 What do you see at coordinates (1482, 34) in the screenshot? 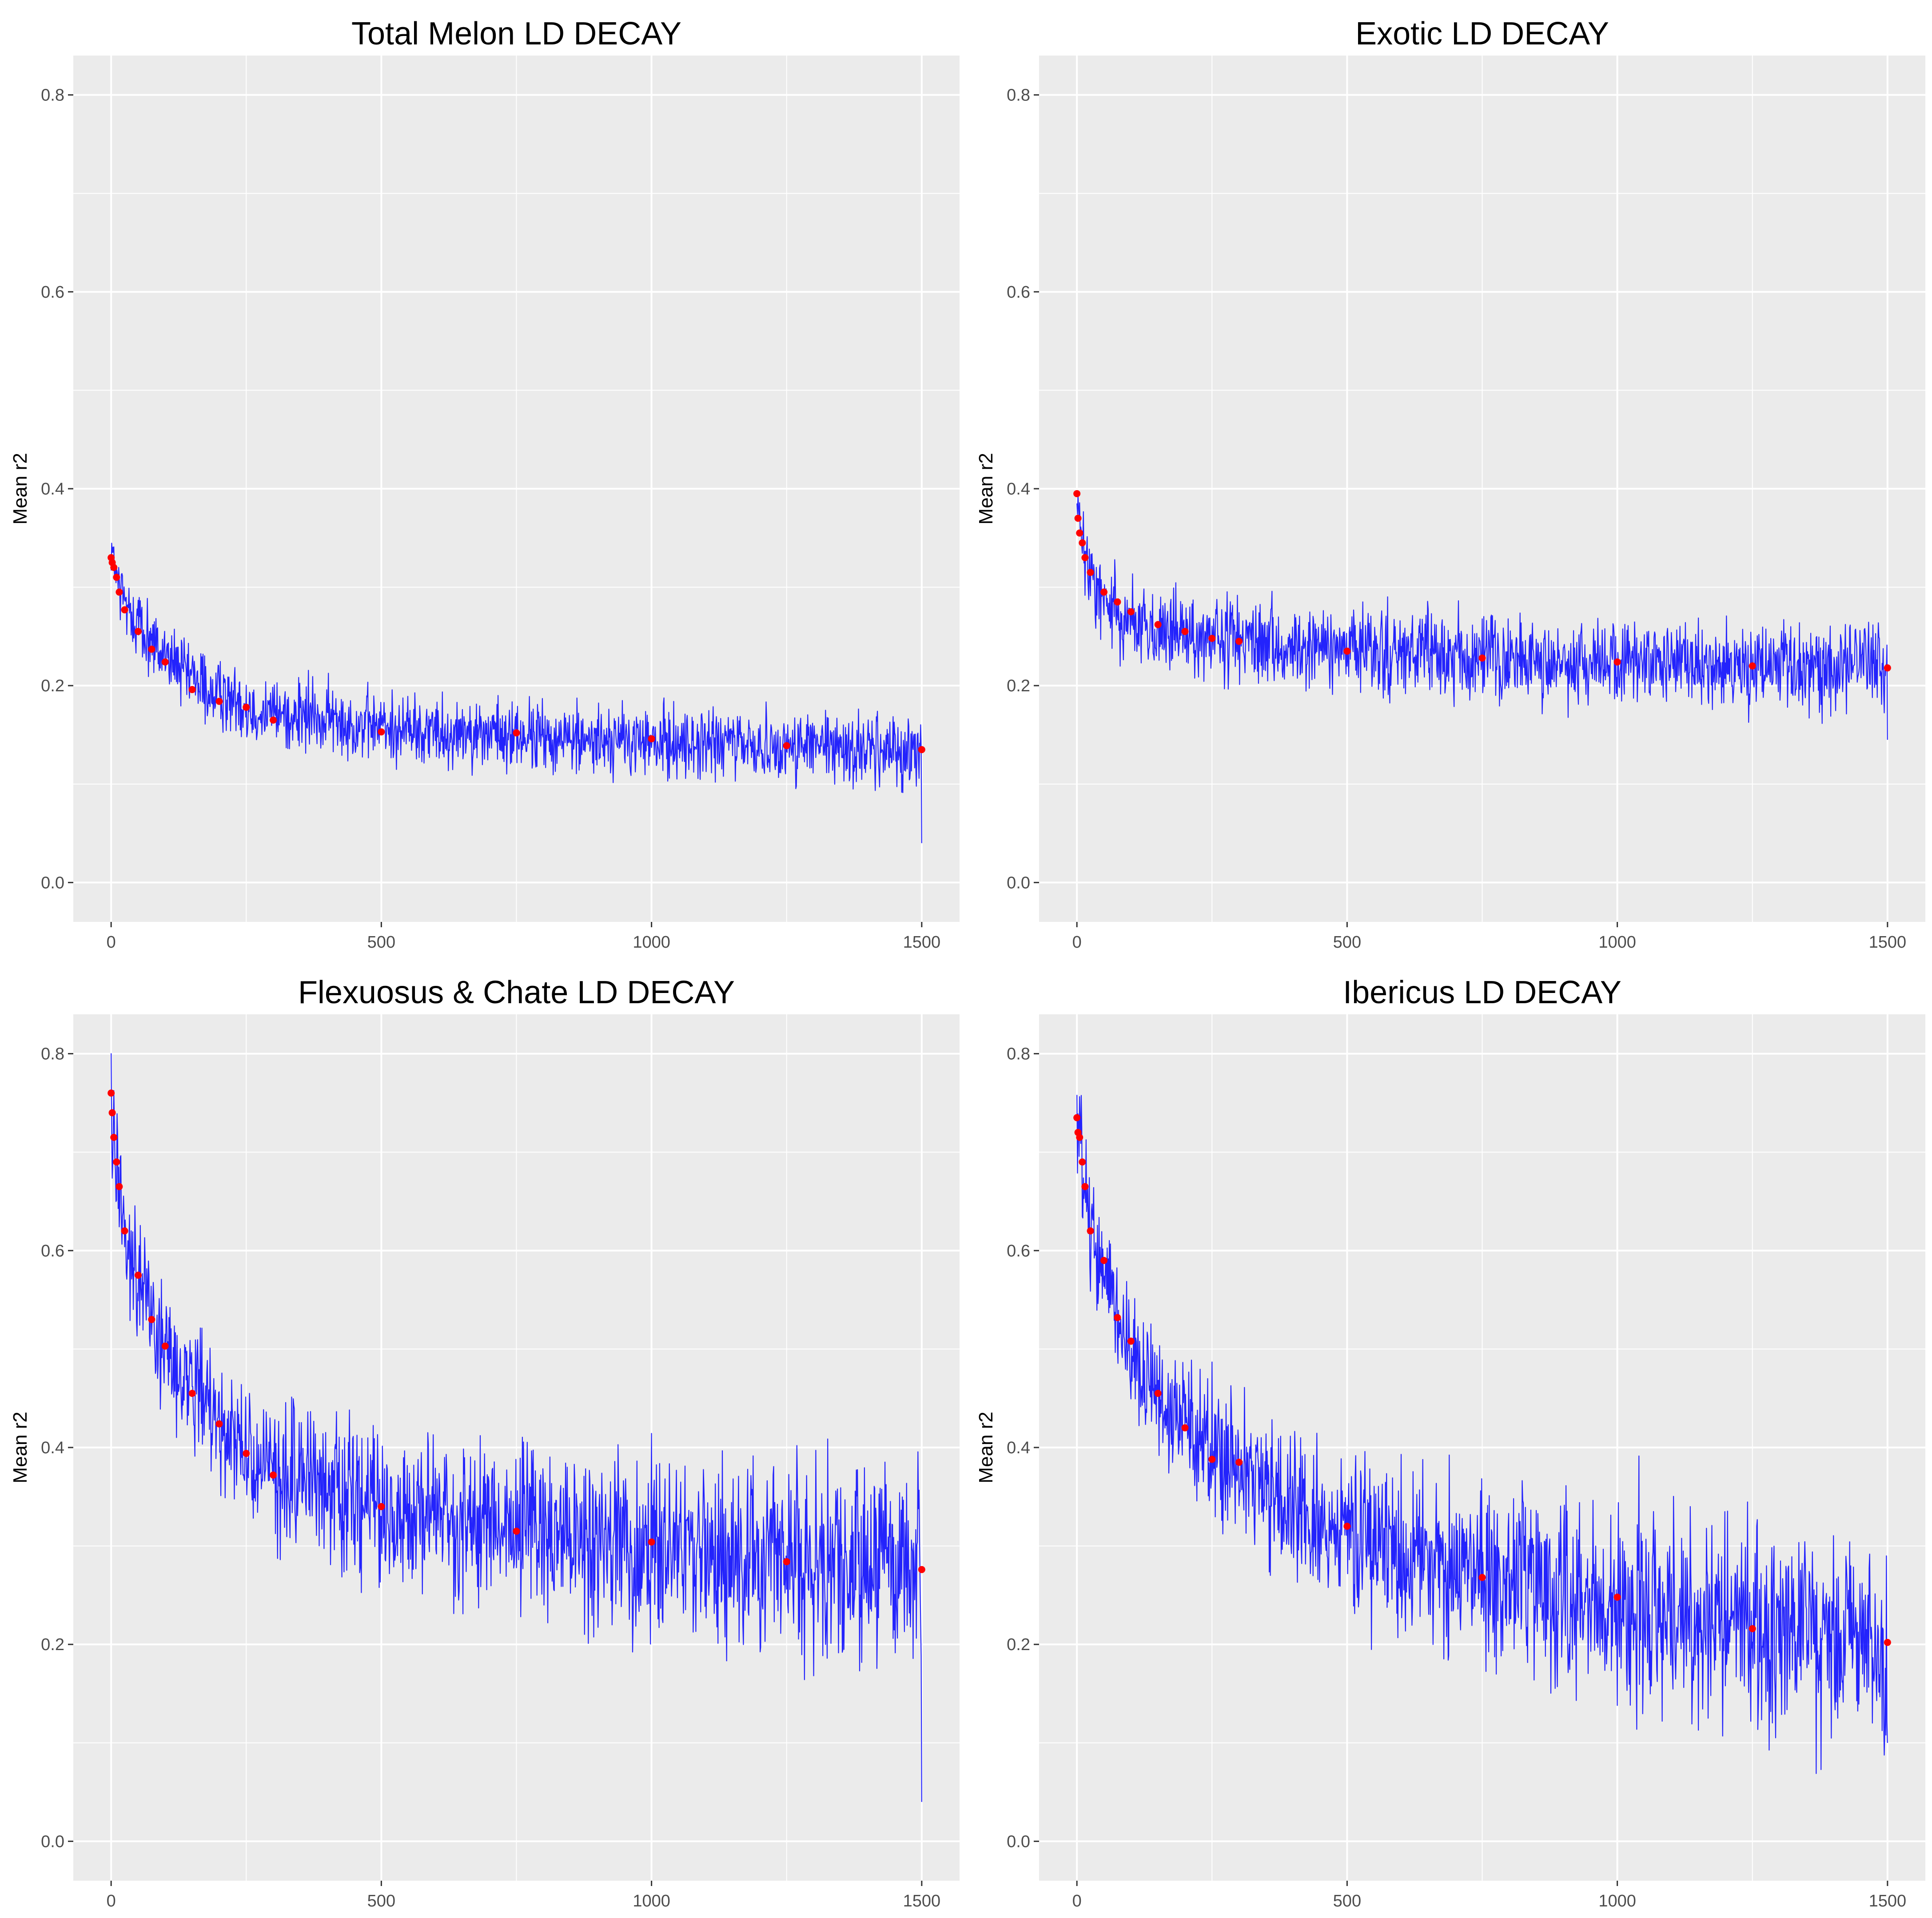
I see `chart-title: Exotic LD DECAY` at bounding box center [1482, 34].